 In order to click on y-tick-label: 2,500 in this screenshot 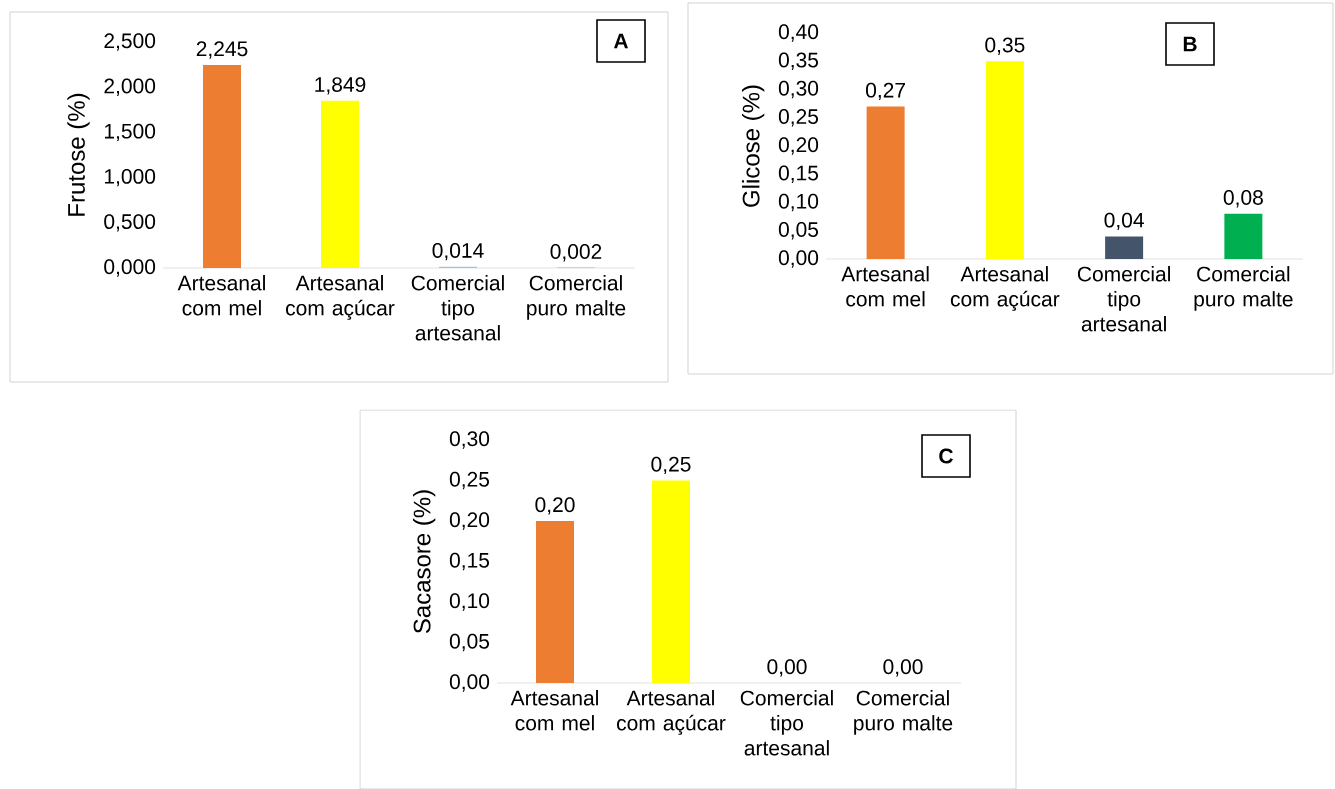, I will do `click(130, 42)`.